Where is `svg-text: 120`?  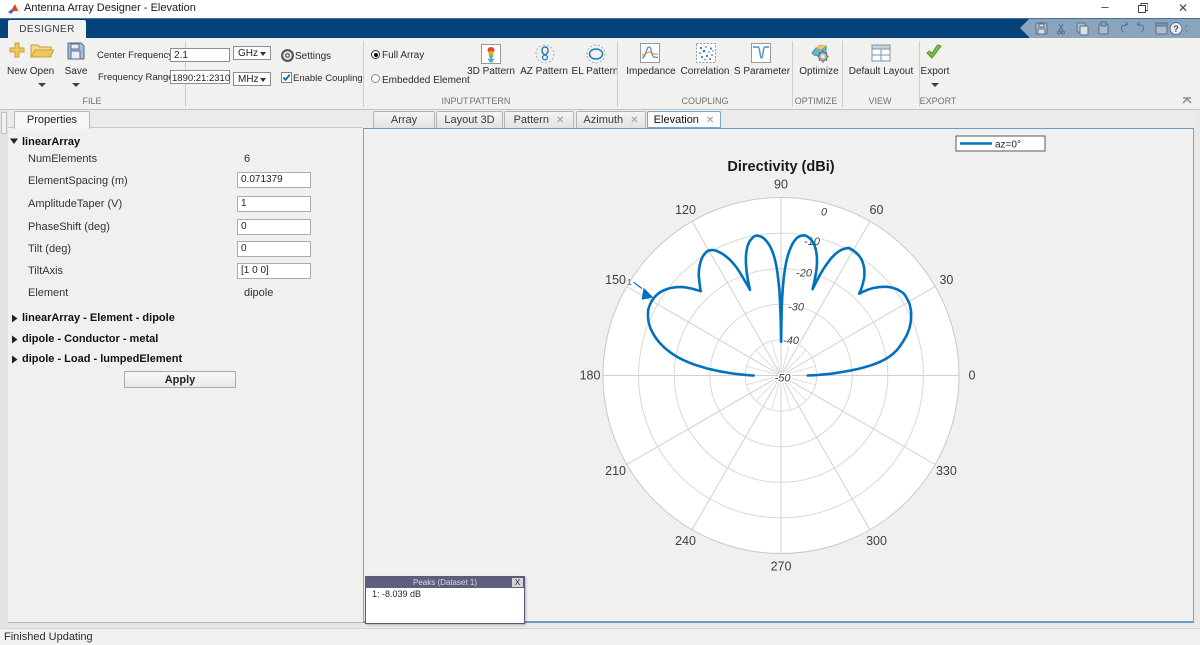 svg-text: 120 is located at coordinates (685, 210).